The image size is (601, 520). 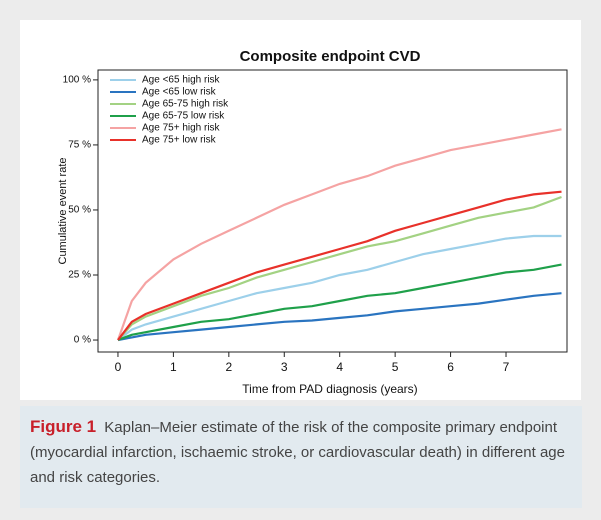 What do you see at coordinates (181, 80) in the screenshot?
I see `legend-label: Age <65 high risk` at bounding box center [181, 80].